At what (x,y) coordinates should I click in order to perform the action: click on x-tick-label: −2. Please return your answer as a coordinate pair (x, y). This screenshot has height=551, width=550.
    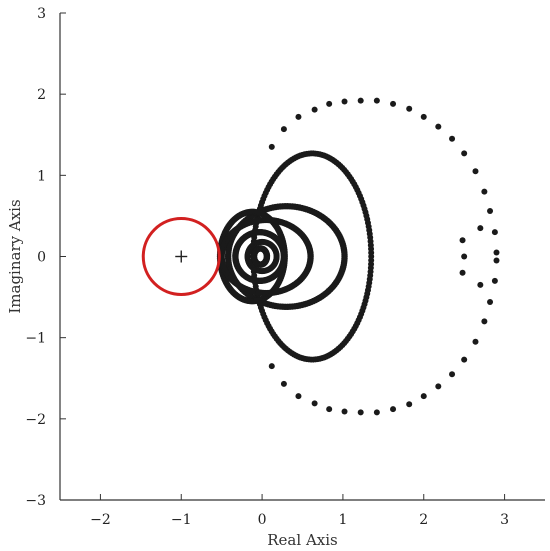
    Looking at the image, I should click on (100, 520).